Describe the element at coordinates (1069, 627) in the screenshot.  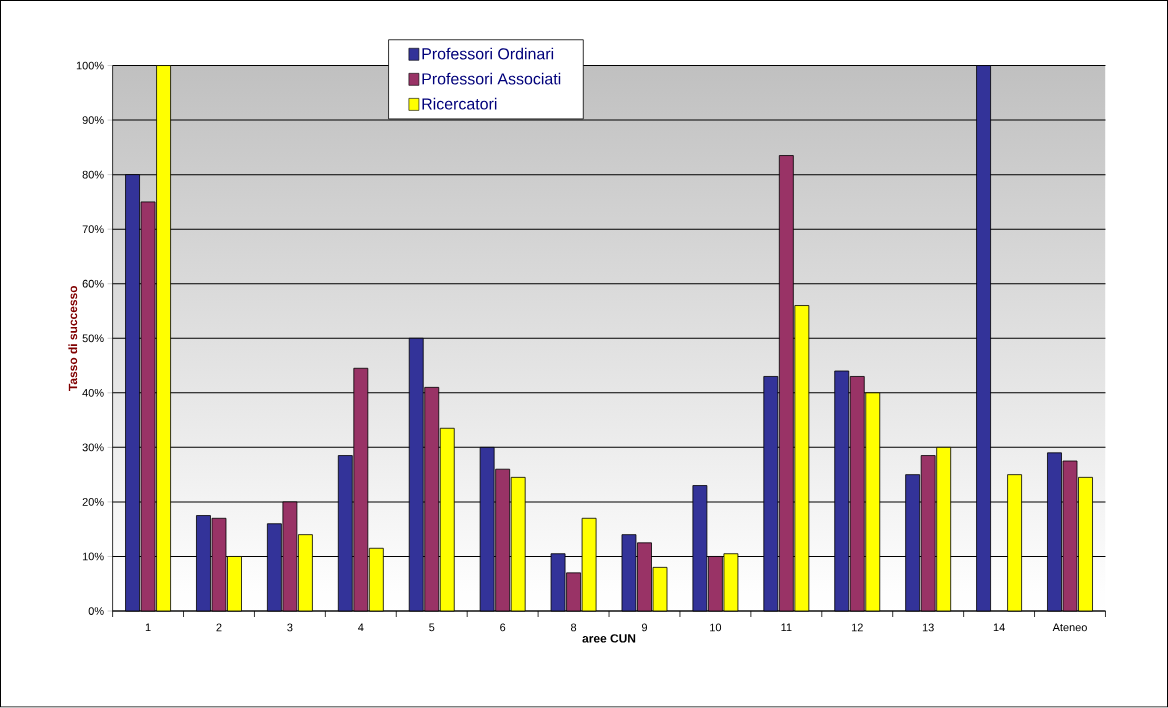
I see `x-tick-label: Ateneo` at that location.